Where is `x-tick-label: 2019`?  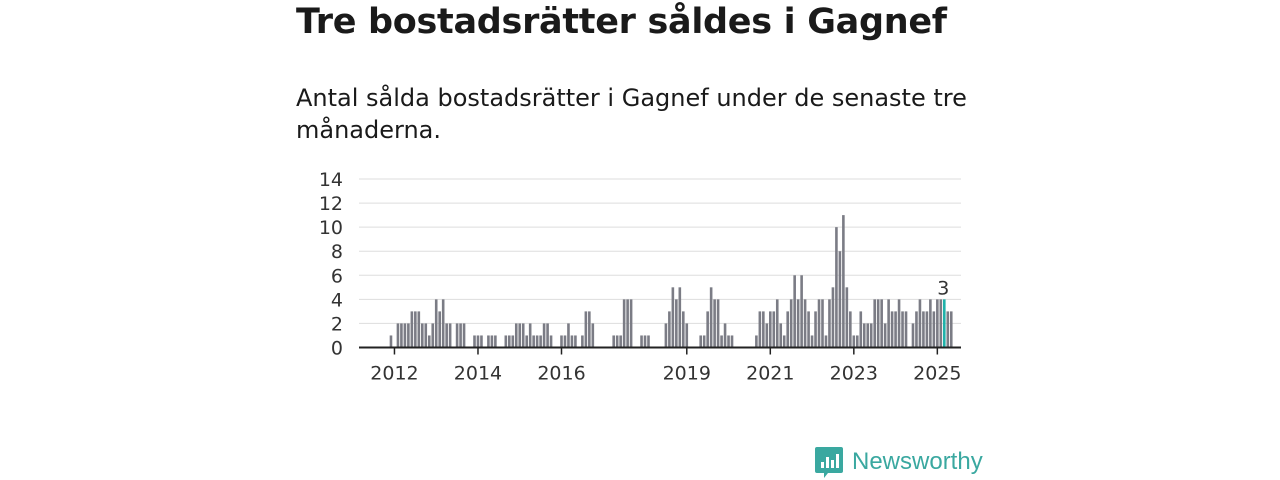 x-tick-label: 2019 is located at coordinates (687, 374).